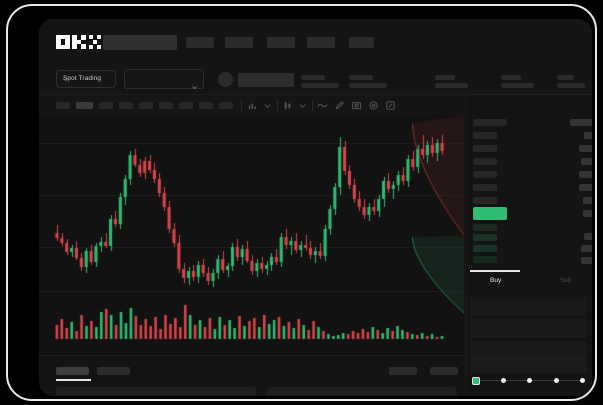 The height and width of the screenshot is (405, 603). Describe the element at coordinates (194, 83) in the screenshot. I see `chevron-down-icon-pair` at that location.